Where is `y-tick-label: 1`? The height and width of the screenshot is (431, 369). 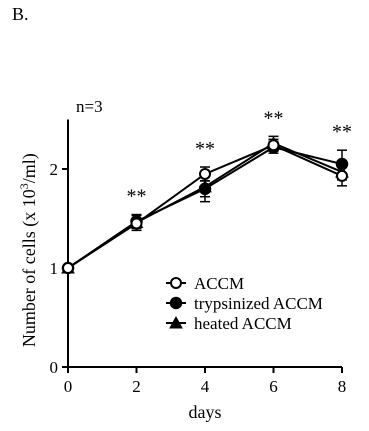
y-tick-label: 1 is located at coordinates (54, 268).